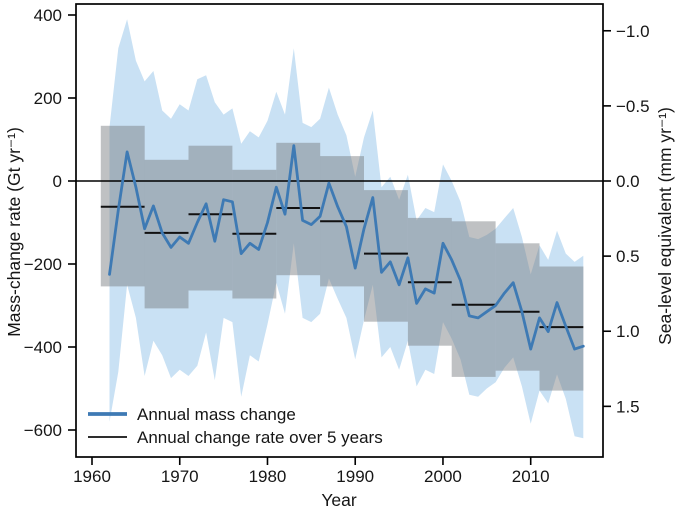 The width and height of the screenshot is (685, 512). What do you see at coordinates (355, 476) in the screenshot?
I see `x-tick-label: 1990` at bounding box center [355, 476].